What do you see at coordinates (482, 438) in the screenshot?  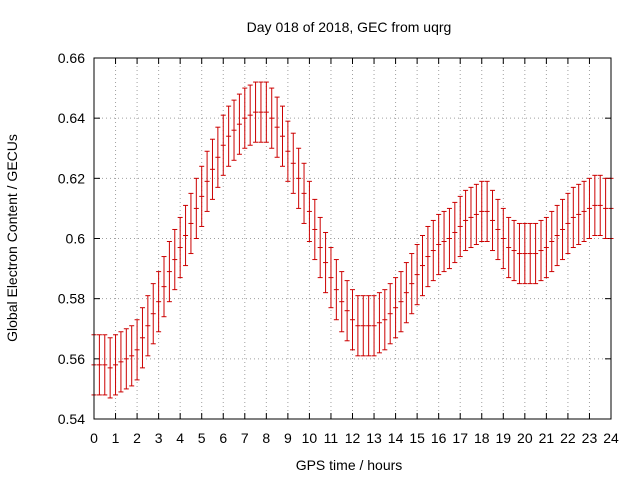 I see `x-tick-label: 18` at bounding box center [482, 438].